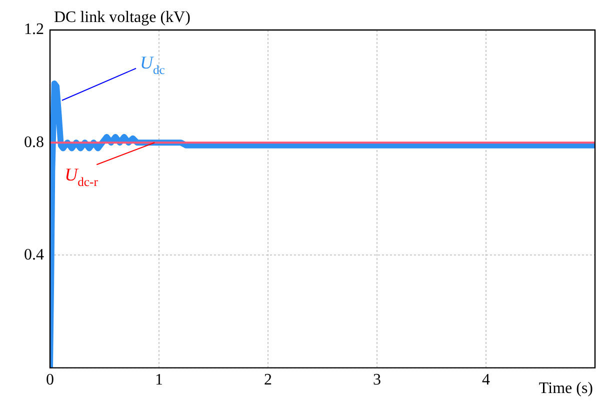 This screenshot has width=607, height=403. Describe the element at coordinates (268, 380) in the screenshot. I see `x-tick-label: 2` at that location.